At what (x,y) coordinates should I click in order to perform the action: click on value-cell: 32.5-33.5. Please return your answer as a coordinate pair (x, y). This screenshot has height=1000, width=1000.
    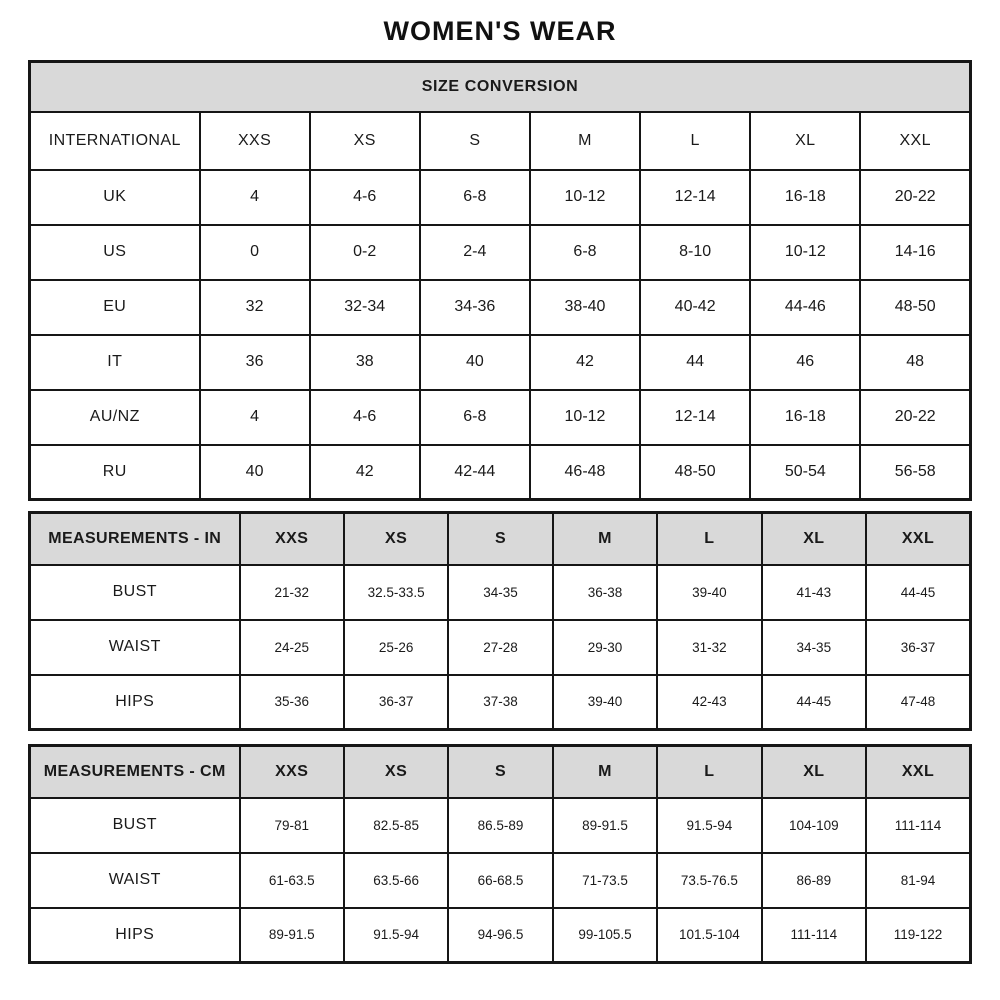
    Looking at the image, I should click on (396, 592).